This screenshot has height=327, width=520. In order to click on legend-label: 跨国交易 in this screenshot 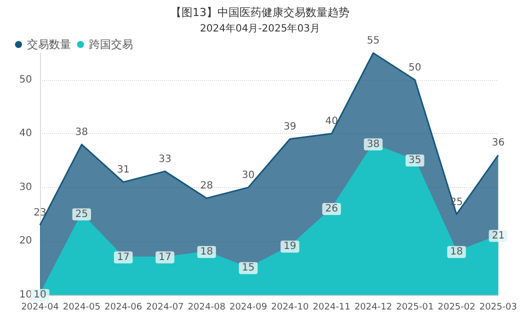, I will do `click(111, 44)`.